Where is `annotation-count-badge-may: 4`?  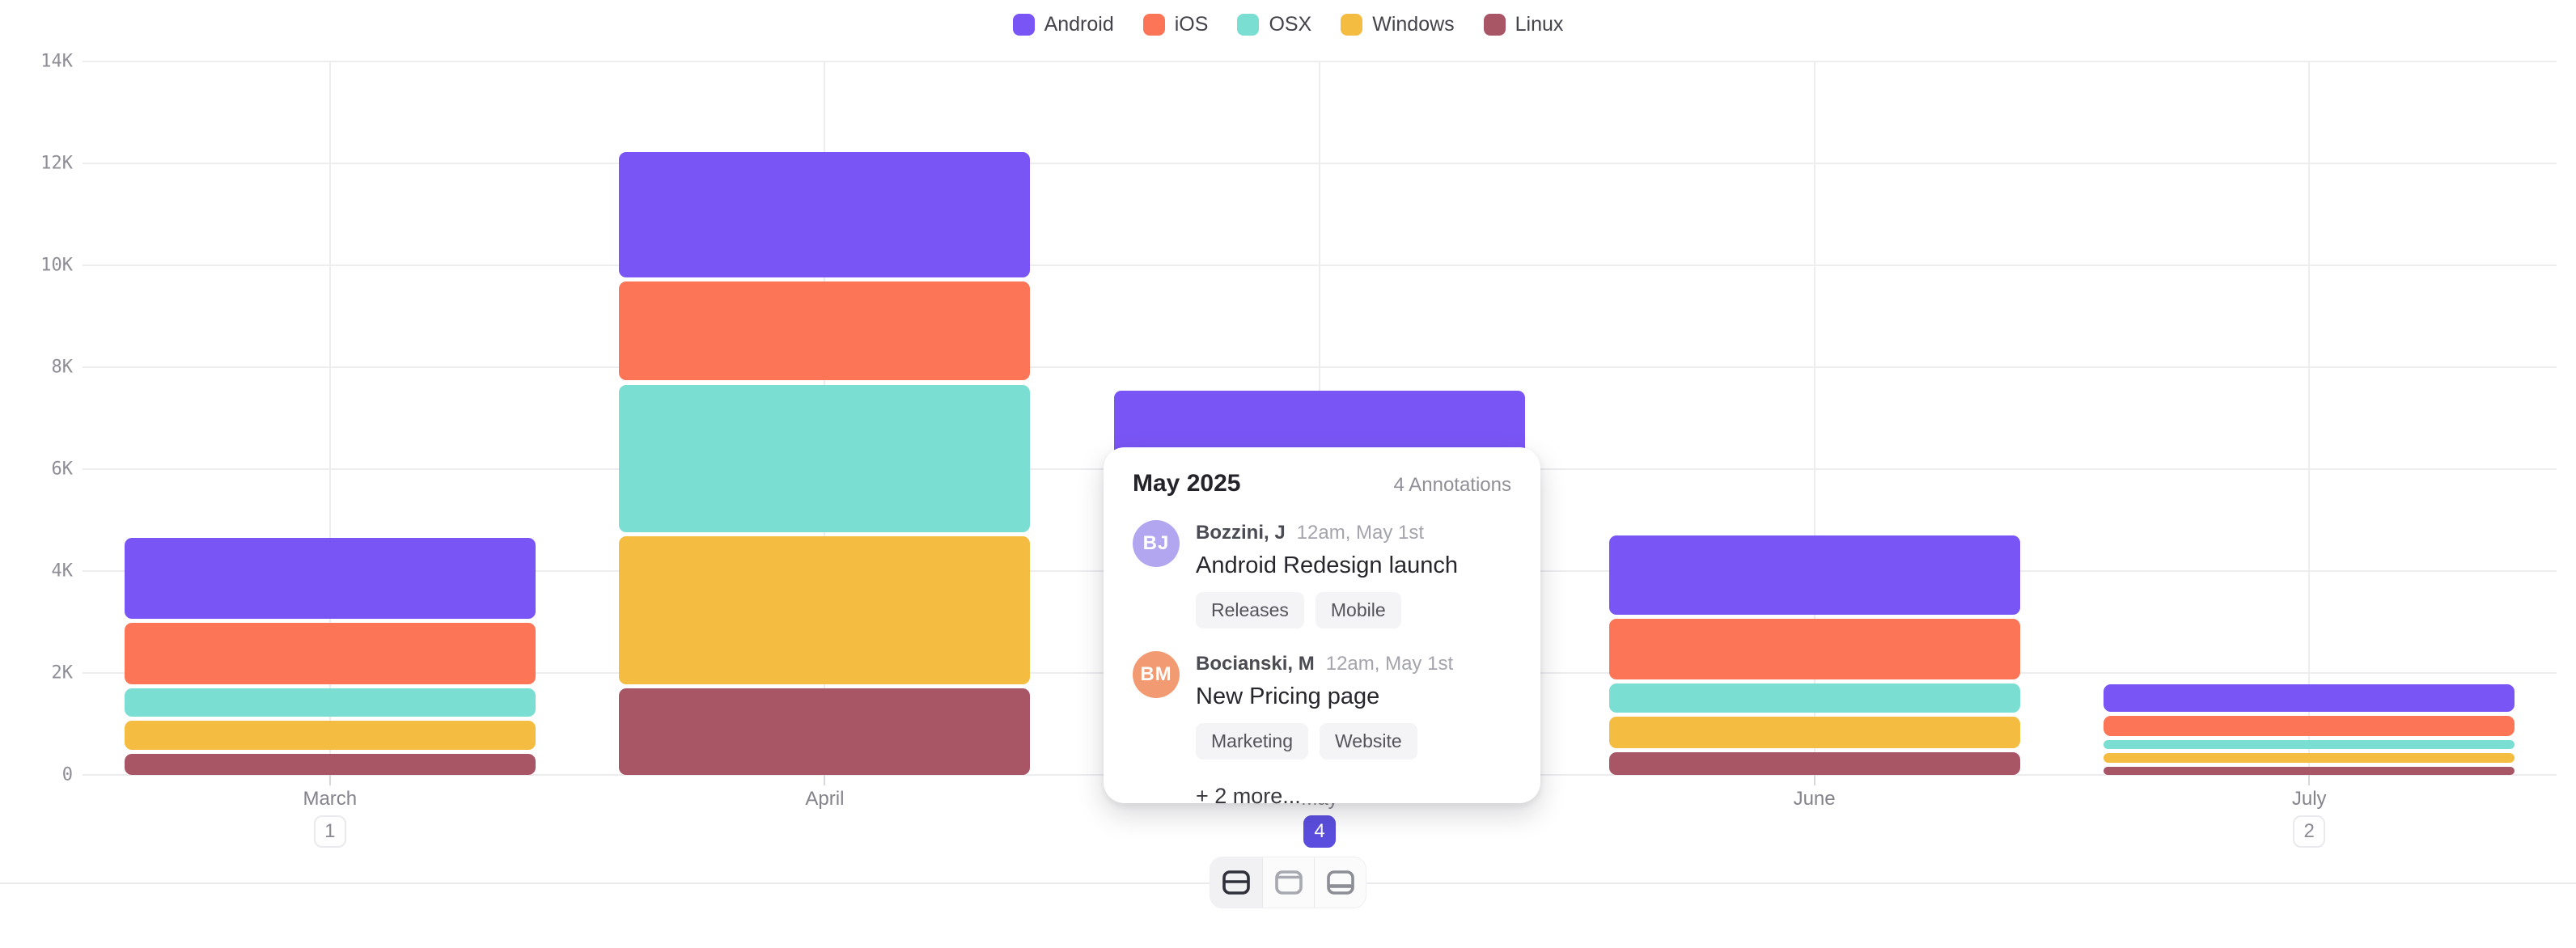 annotation-count-badge-may: 4 is located at coordinates (1319, 831).